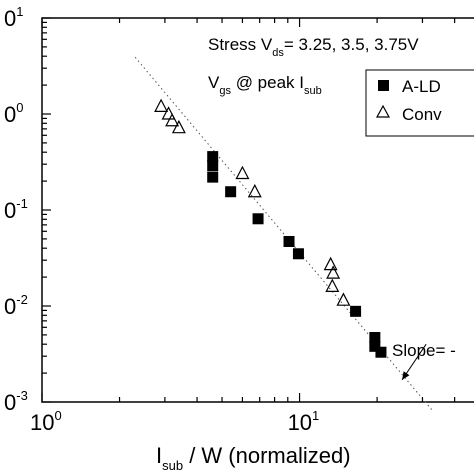  What do you see at coordinates (253, 458) in the screenshot?
I see `x-axis-label: Isub / W (normalized)` at bounding box center [253, 458].